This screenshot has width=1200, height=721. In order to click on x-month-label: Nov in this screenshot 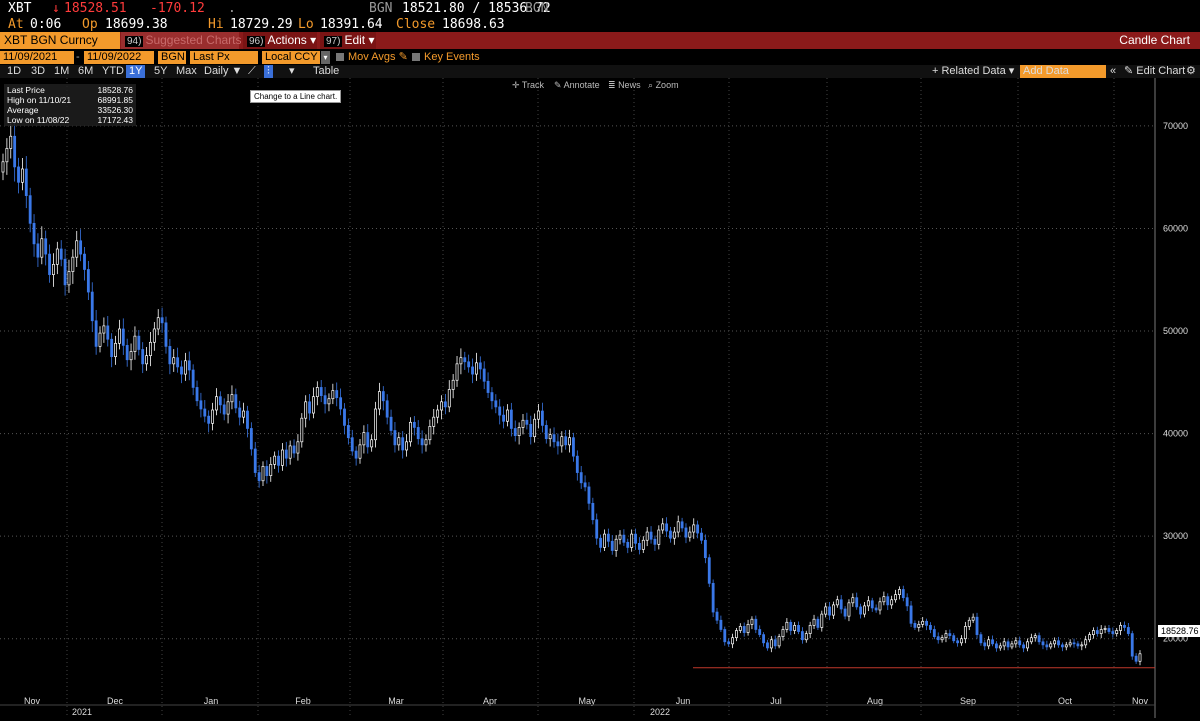, I will do `click(1140, 701)`.